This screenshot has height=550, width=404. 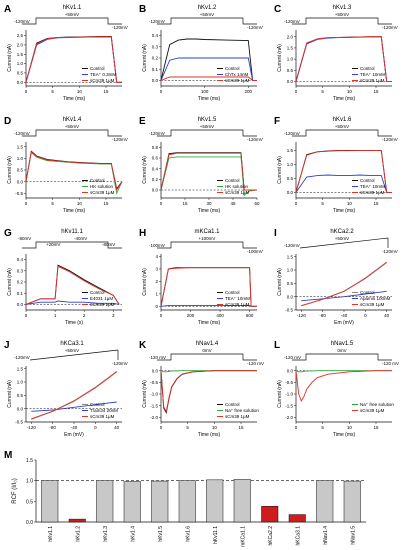 What do you see at coordinates (255, 363) in the screenshot?
I see `voltage-label: -120 mV` at bounding box center [255, 363].